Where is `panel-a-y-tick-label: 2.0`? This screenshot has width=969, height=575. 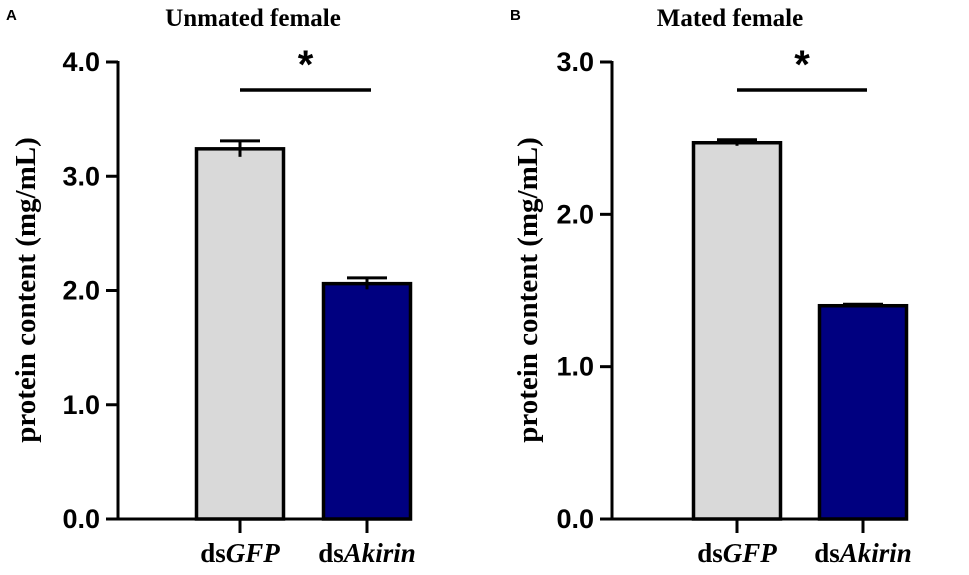
panel-a-y-tick-label: 2.0 is located at coordinates (81, 291).